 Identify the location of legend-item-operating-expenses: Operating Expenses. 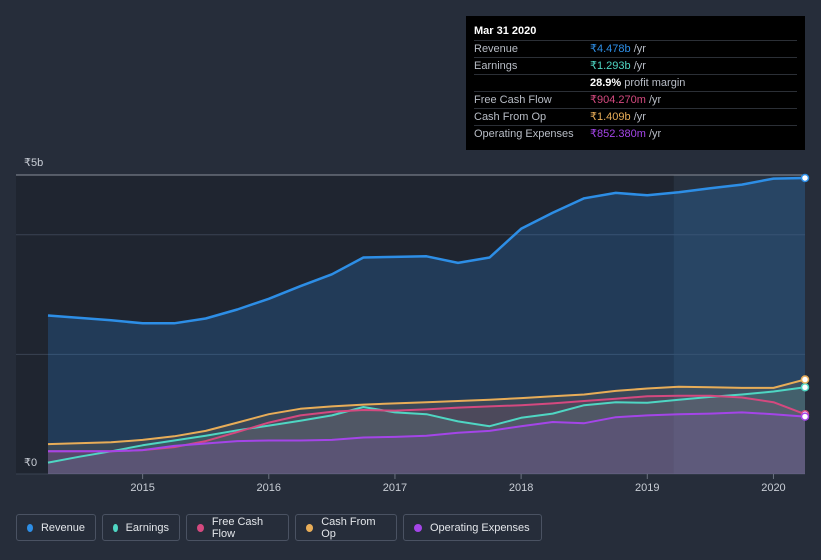
(472, 527).